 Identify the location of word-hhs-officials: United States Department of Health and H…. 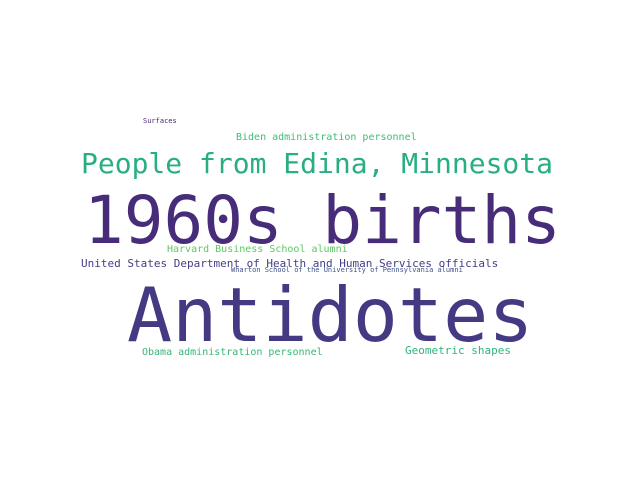
(290, 263).